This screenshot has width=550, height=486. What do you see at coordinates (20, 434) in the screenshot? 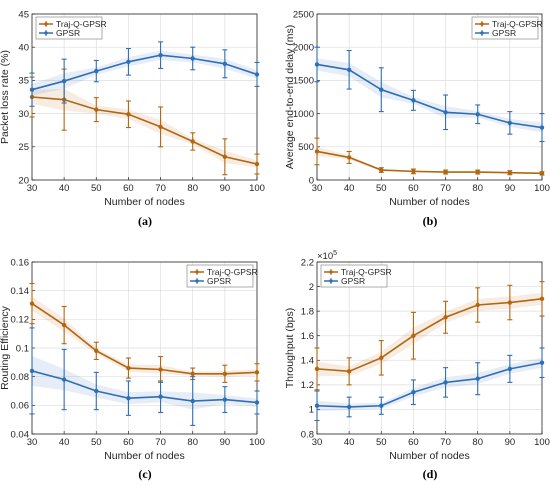
I see `y-tick-label: 0.04` at bounding box center [20, 434].